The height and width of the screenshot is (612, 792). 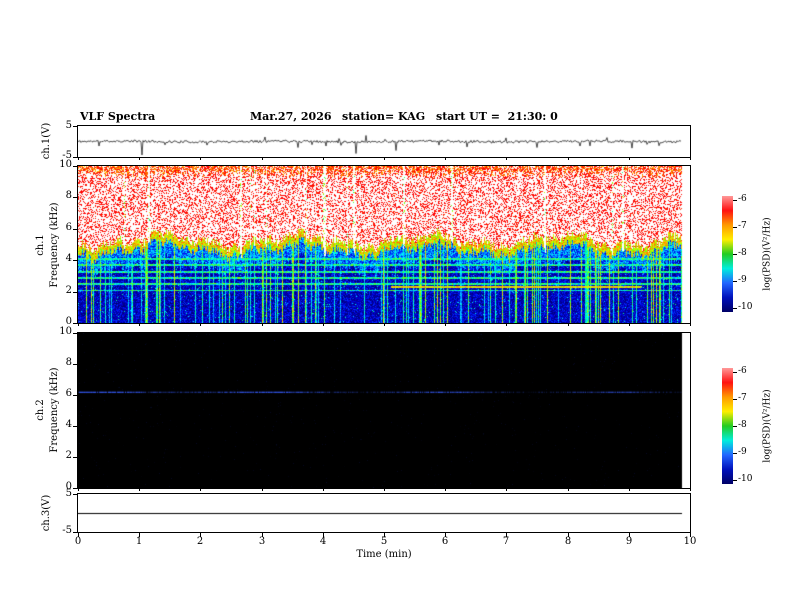 I want to click on ch1spec-channel-title: ch.1, so click(x=40, y=245).